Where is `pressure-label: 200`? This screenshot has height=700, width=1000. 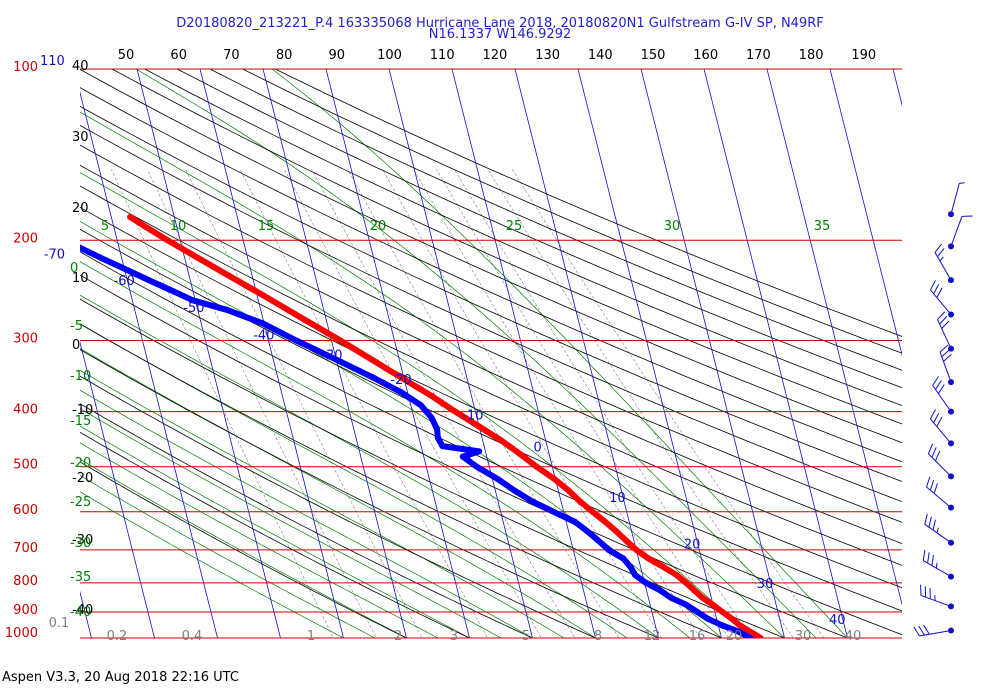 pressure-label: 200 is located at coordinates (25, 238).